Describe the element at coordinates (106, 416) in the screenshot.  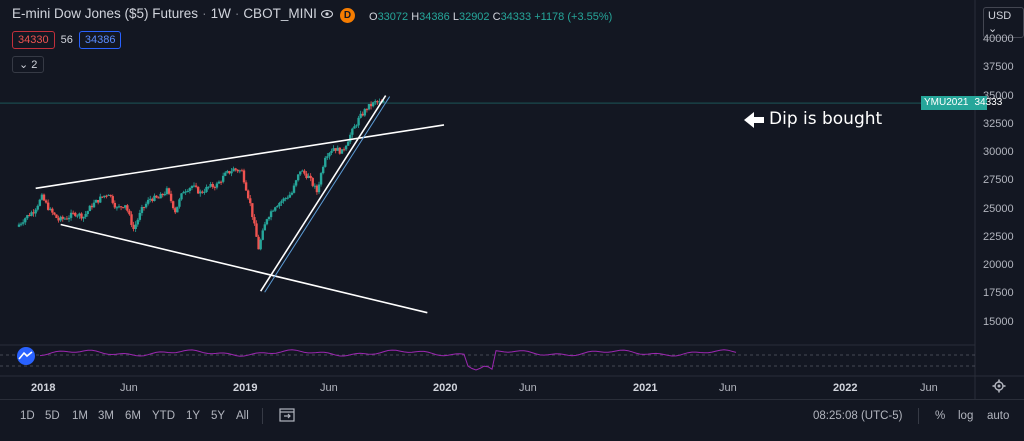
I see `range-button-3m: 3M` at that location.